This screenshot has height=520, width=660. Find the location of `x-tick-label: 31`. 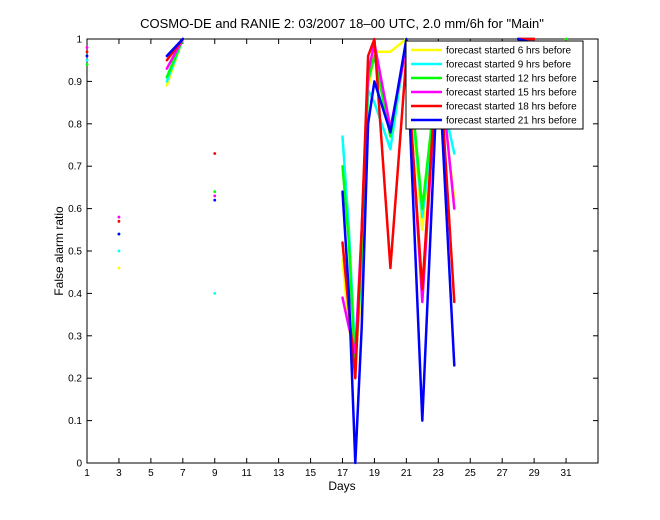

x-tick-label: 31 is located at coordinates (567, 473).